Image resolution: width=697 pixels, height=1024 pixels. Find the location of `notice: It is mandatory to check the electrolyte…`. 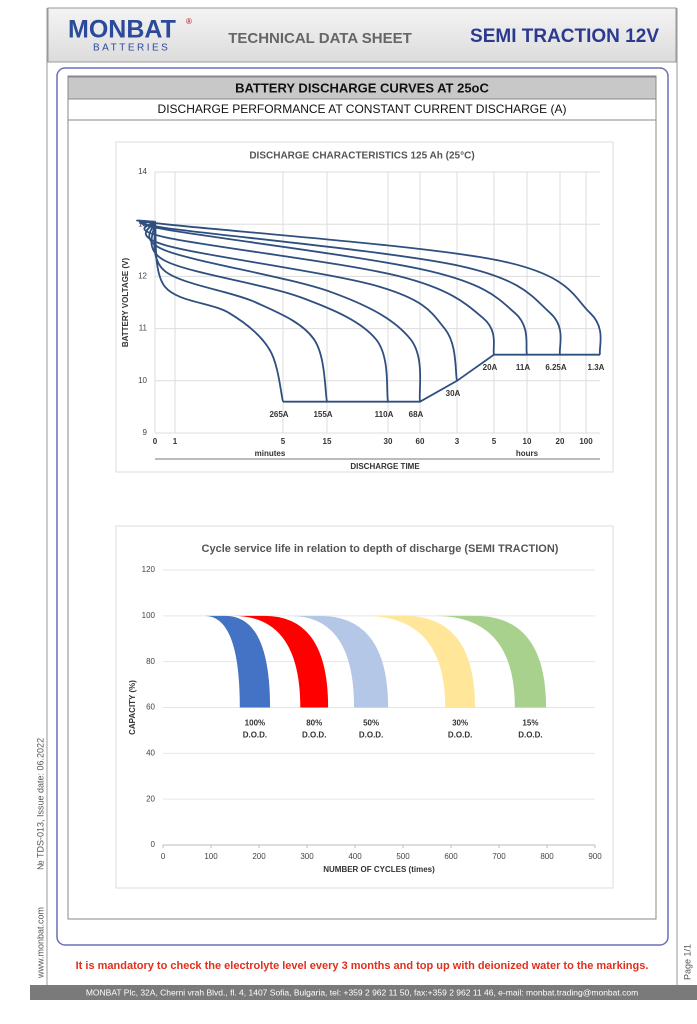

notice: It is mandatory to check the electrolyte… is located at coordinates (362, 966).